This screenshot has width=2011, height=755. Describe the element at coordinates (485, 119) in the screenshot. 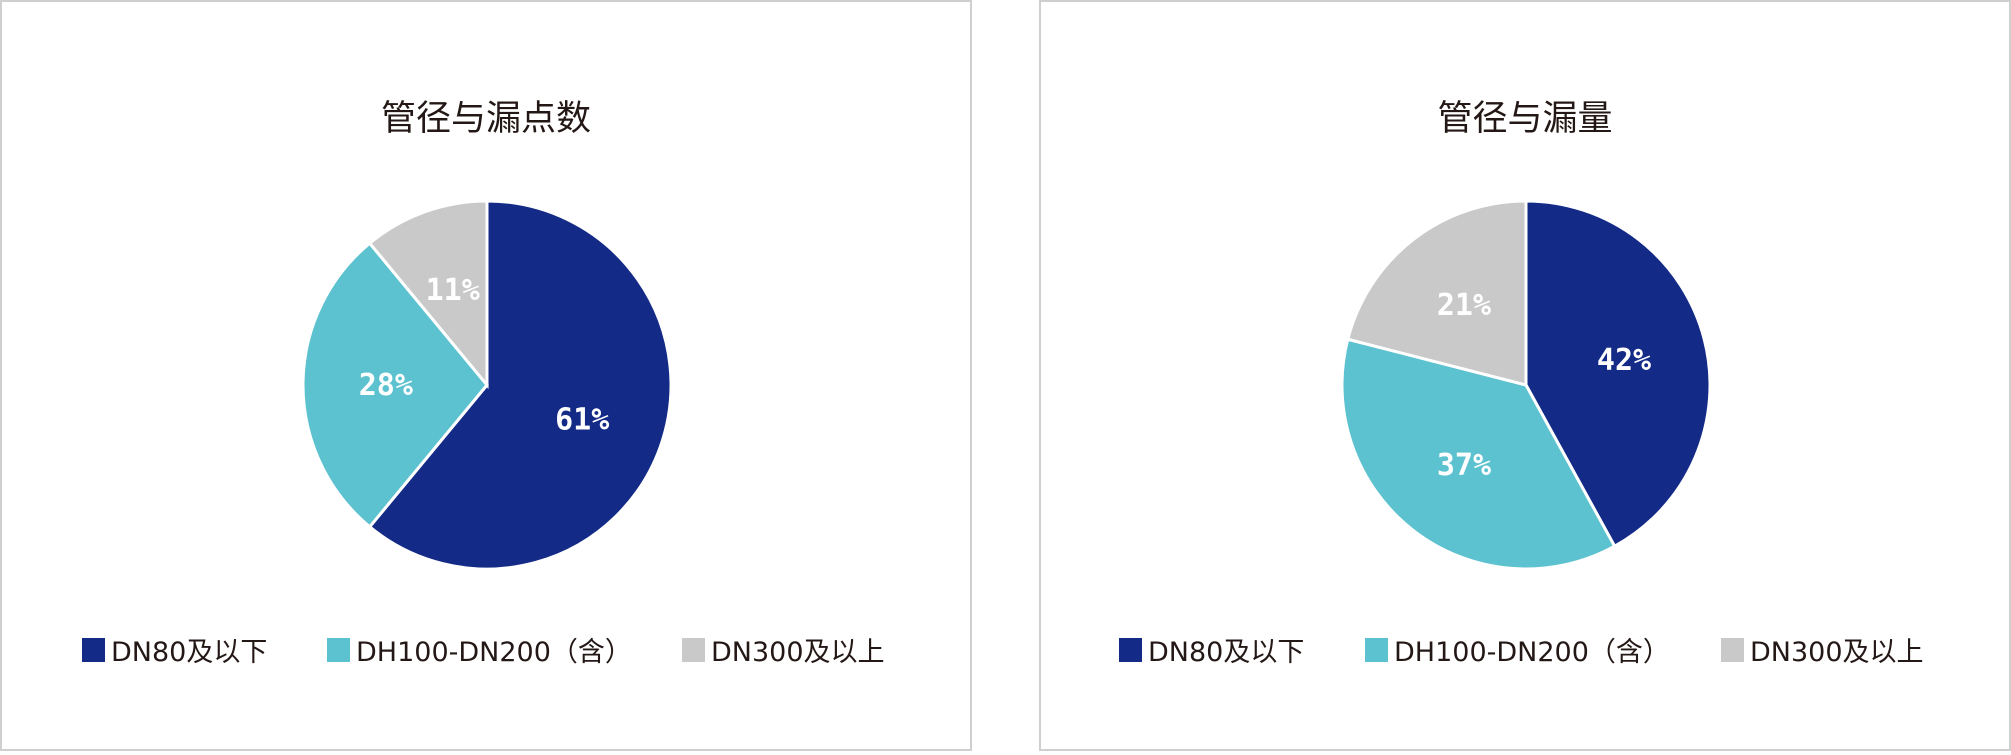

I see `chart-title: 管径与漏点数` at that location.